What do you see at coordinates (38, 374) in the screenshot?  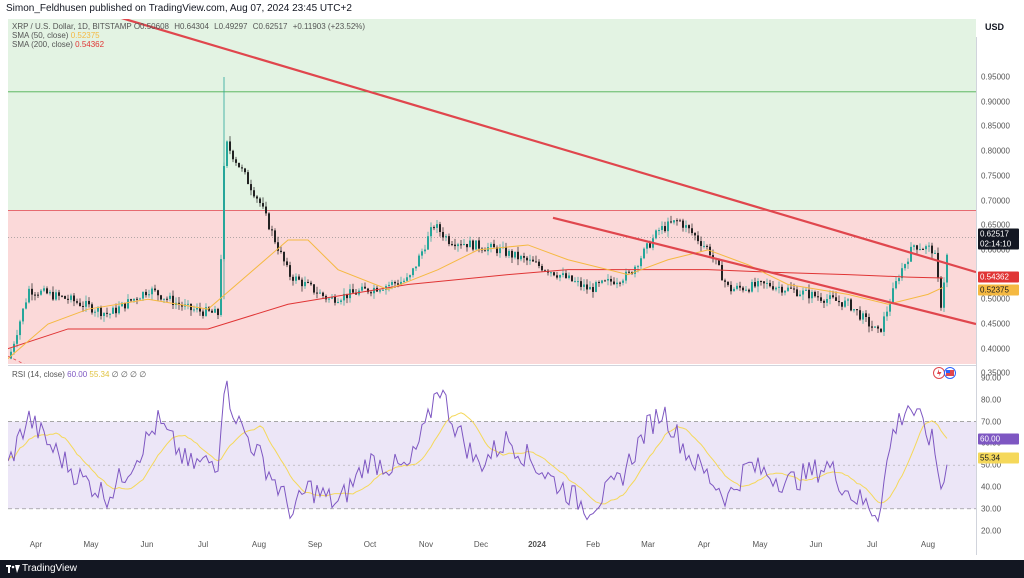 I see `rsi-label: RSI (14, close)` at bounding box center [38, 374].